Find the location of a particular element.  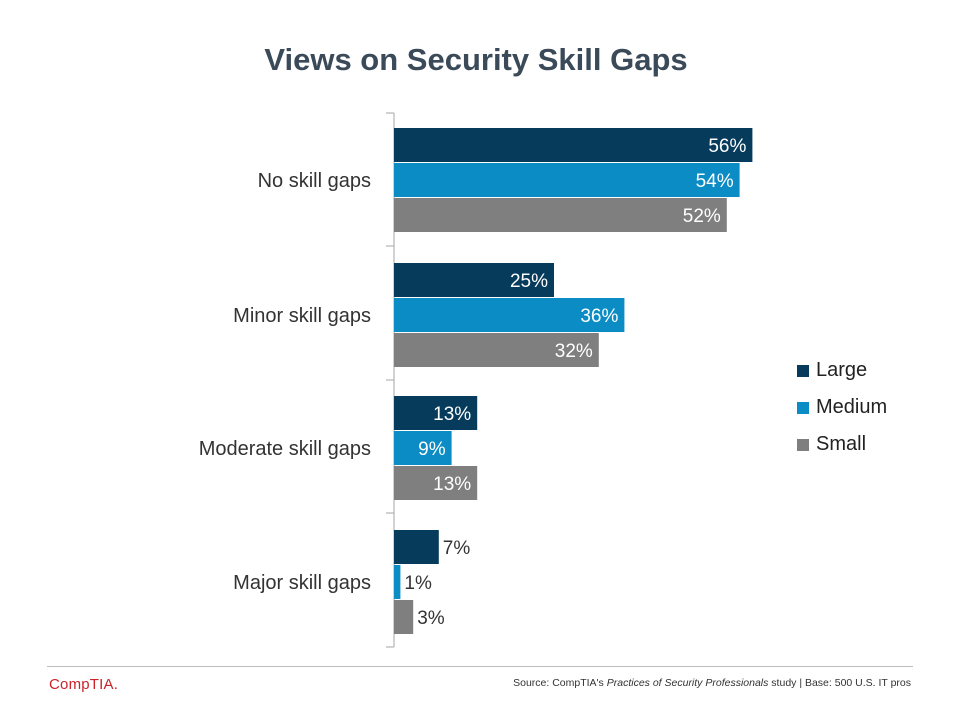

source-study: Practices of Security Professionals is located at coordinates (687, 683).